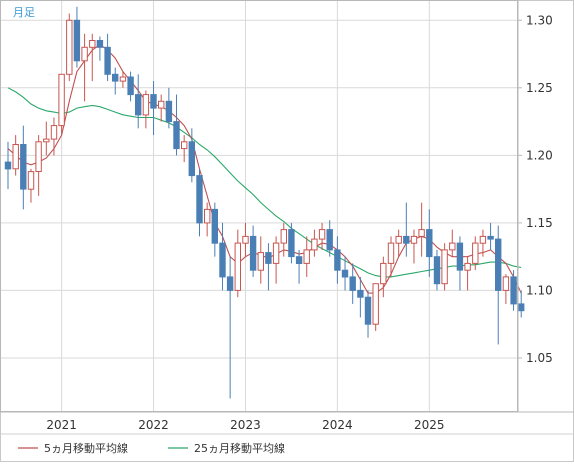  Describe the element at coordinates (539, 290) in the screenshot. I see `y-tick-label: 1.10` at that location.